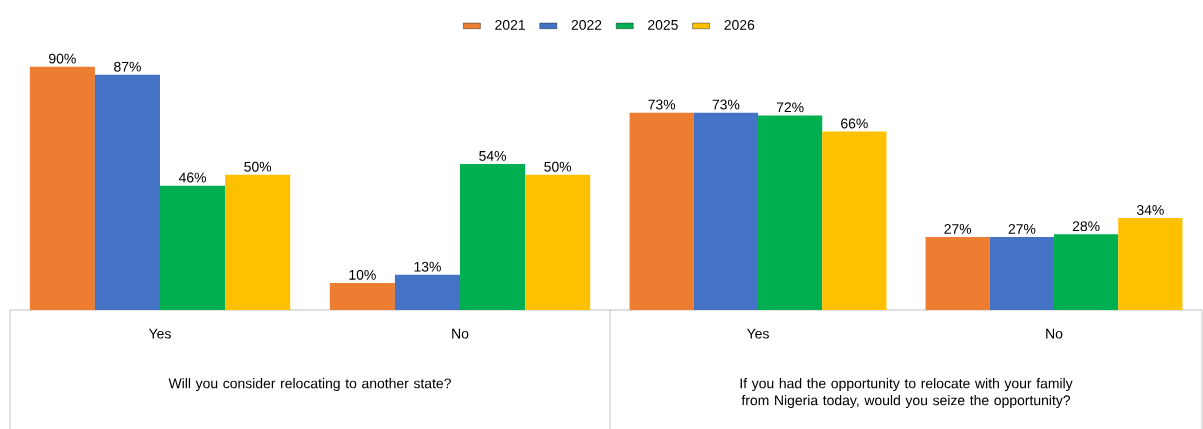 The image size is (1203, 429). I want to click on data-label: 34%, so click(1150, 209).